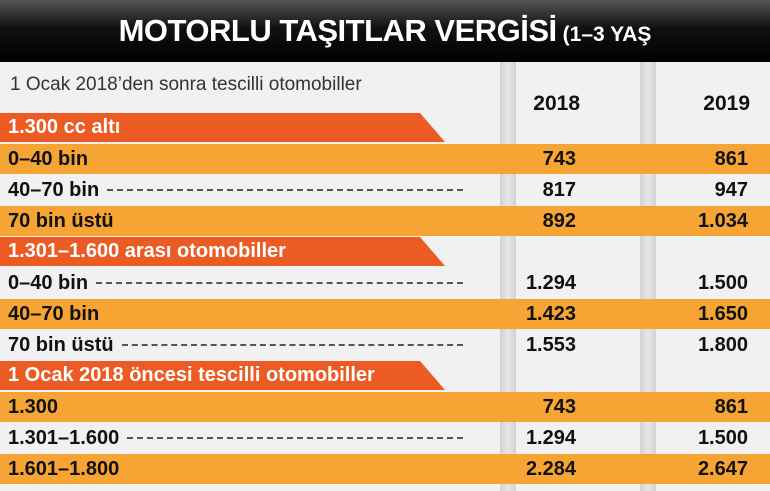  What do you see at coordinates (222, 251) in the screenshot?
I see `section-header: 1.301–1.600 arası otomobiller` at bounding box center [222, 251].